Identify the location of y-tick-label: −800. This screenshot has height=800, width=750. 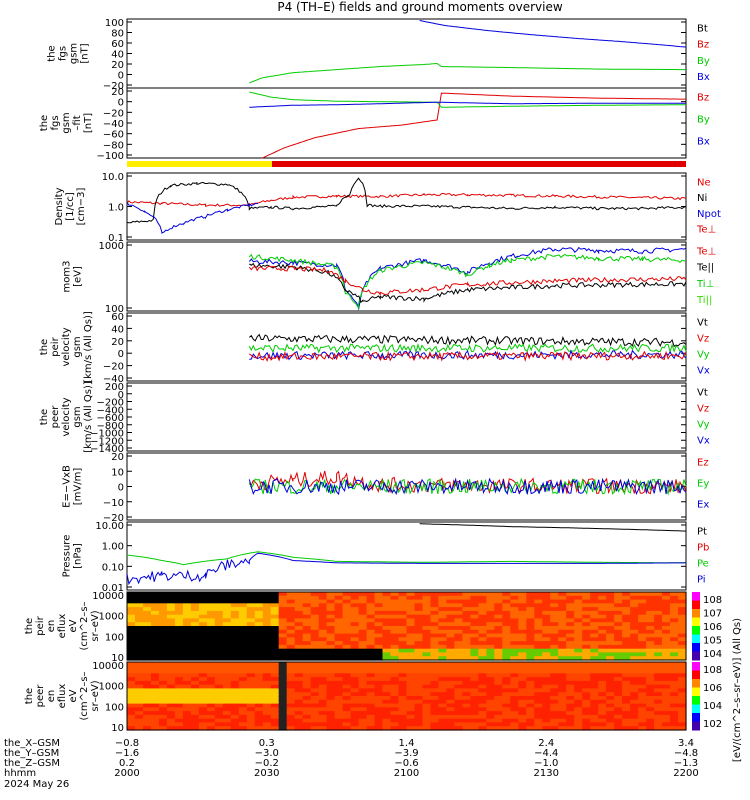
(110, 426).